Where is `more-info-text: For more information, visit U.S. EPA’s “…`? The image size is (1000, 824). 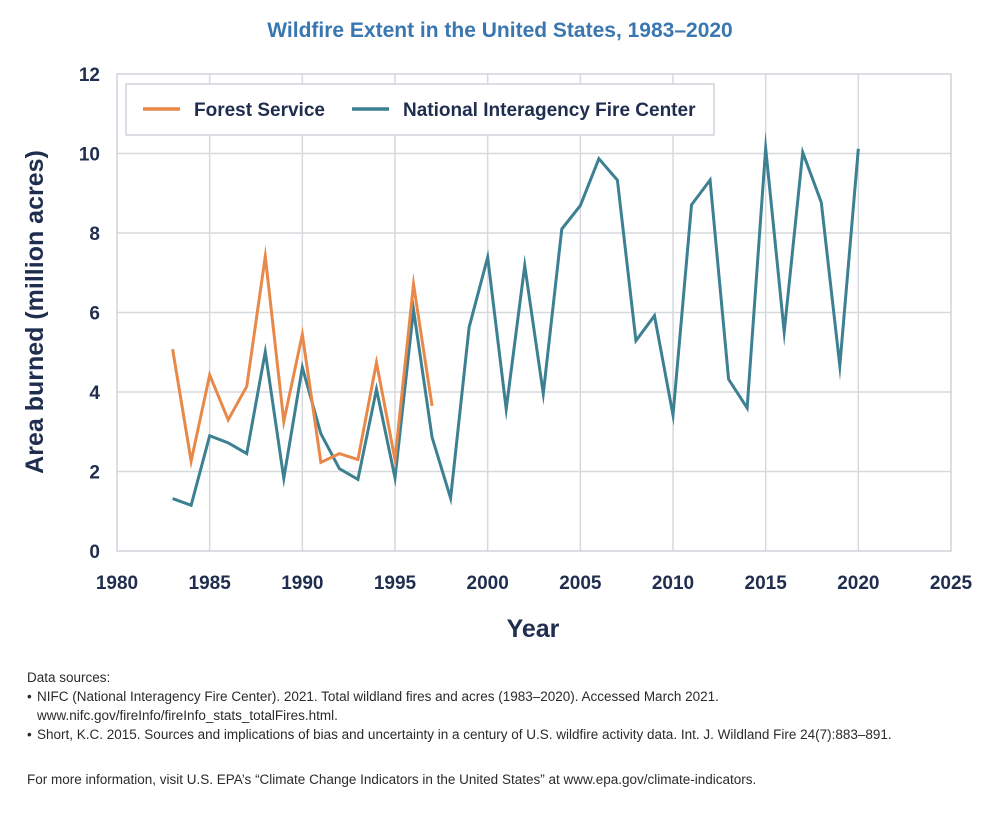
more-info-text: For more information, visit U.S. EPA’s “… is located at coordinates (392, 779).